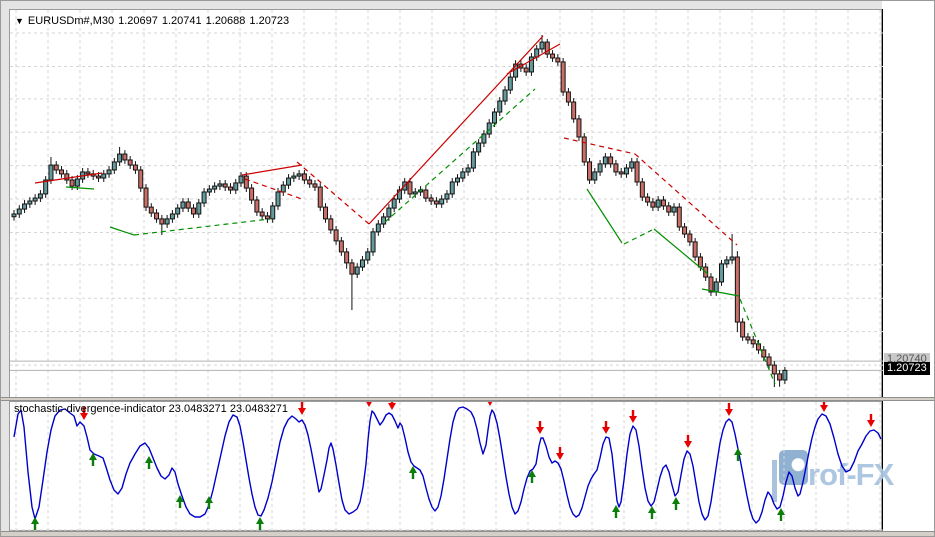  Describe the element at coordinates (138, 21) in the screenshot. I see `ohlc-open: 1.20697` at that location.